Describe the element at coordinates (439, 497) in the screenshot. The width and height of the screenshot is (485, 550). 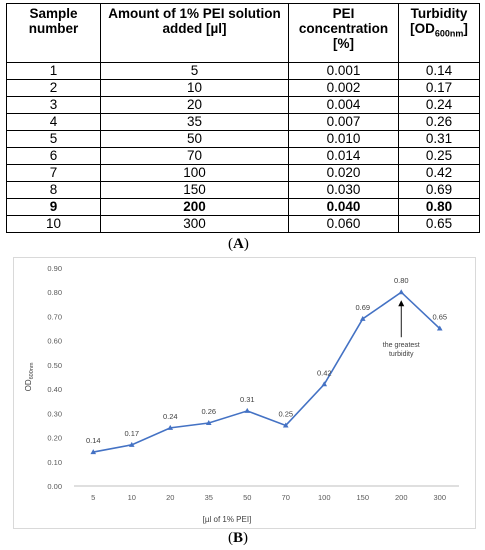
I see `x-tick-label: 300` at that location.